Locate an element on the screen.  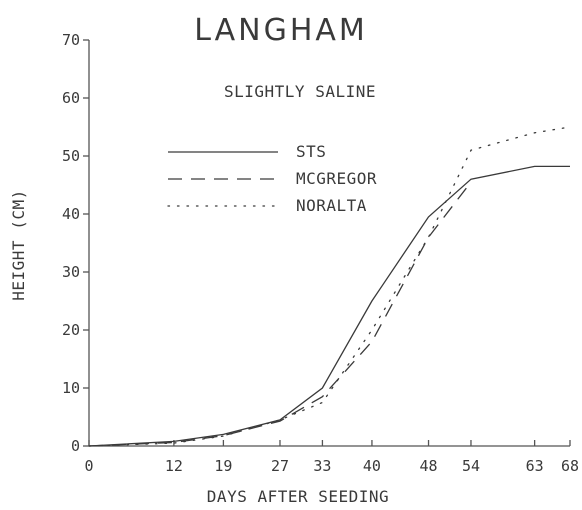
y-tick-label: 10 is located at coordinates (71, 388).